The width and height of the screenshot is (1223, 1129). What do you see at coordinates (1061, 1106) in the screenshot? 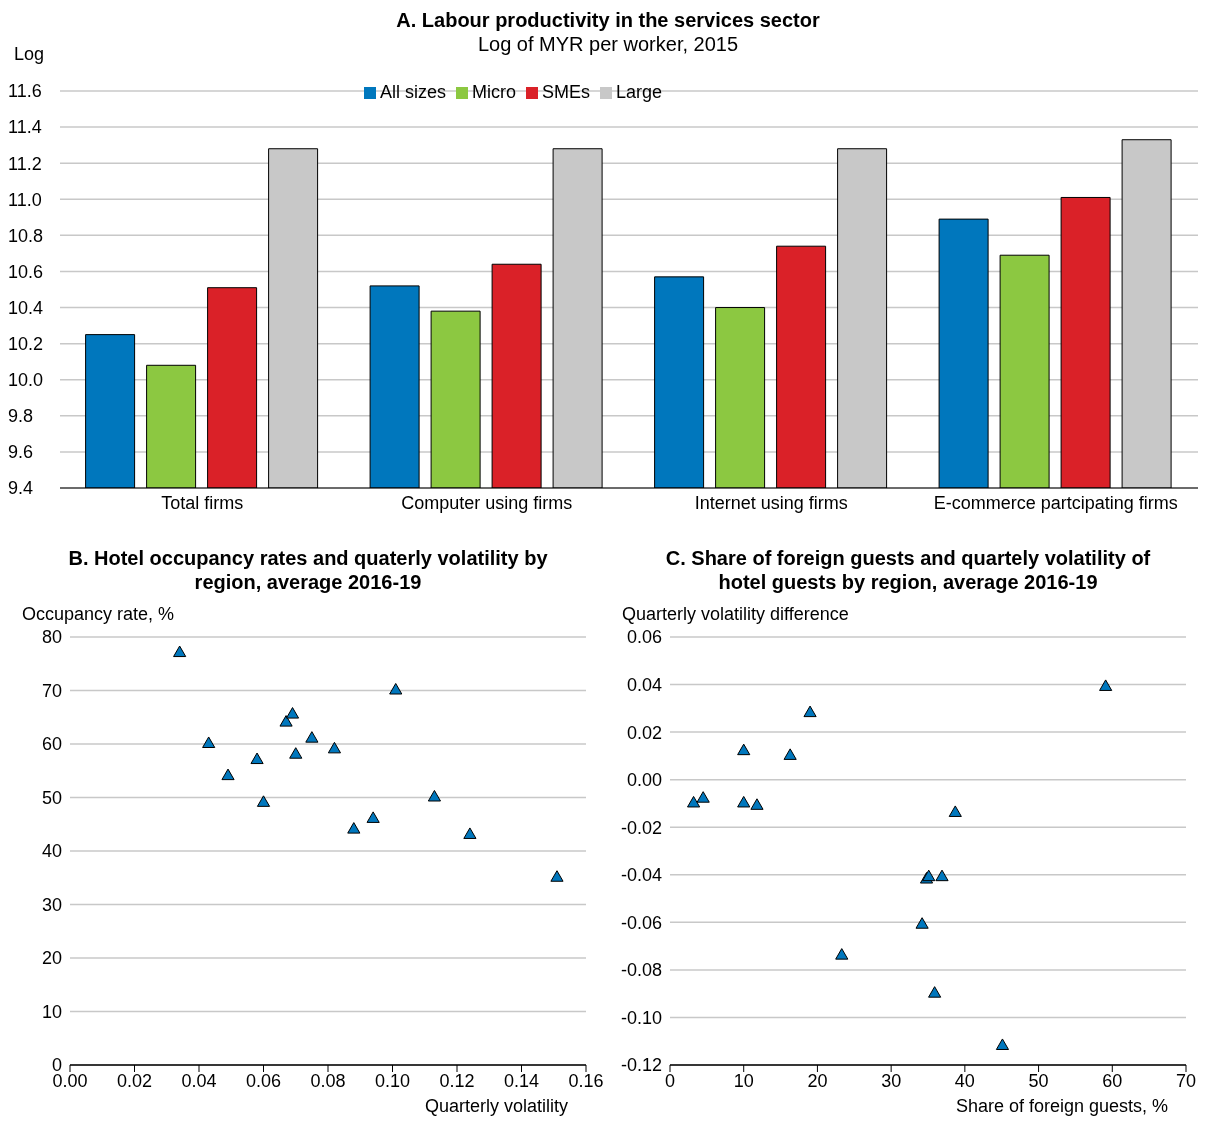
I see `x-axis-title: Share of foreign guests, %` at bounding box center [1061, 1106].